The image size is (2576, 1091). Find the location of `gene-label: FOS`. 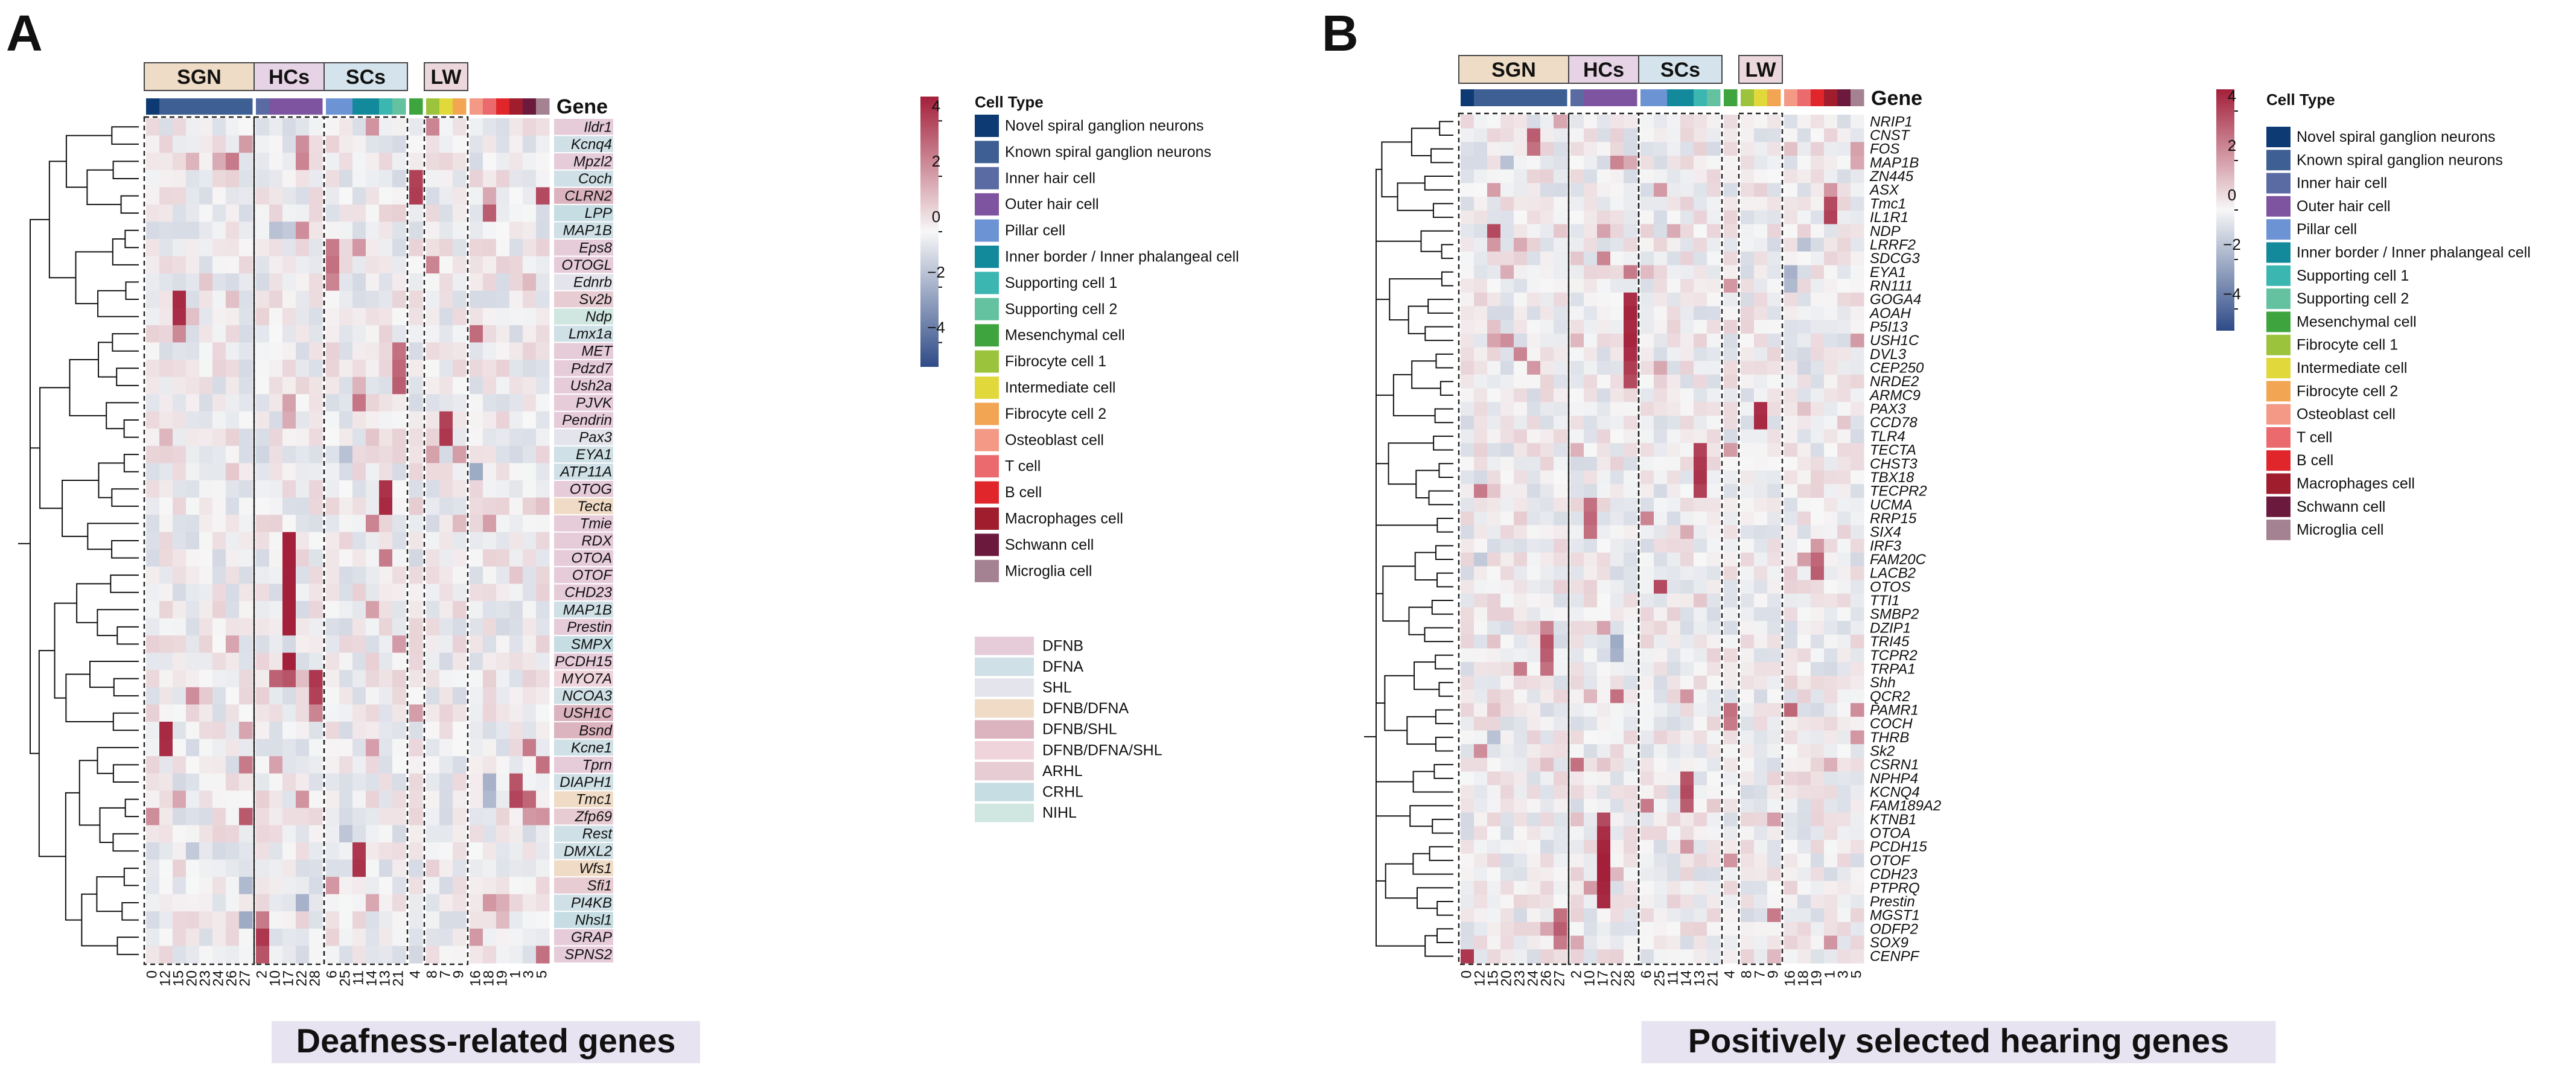

gene-label: FOS is located at coordinates (1884, 149).